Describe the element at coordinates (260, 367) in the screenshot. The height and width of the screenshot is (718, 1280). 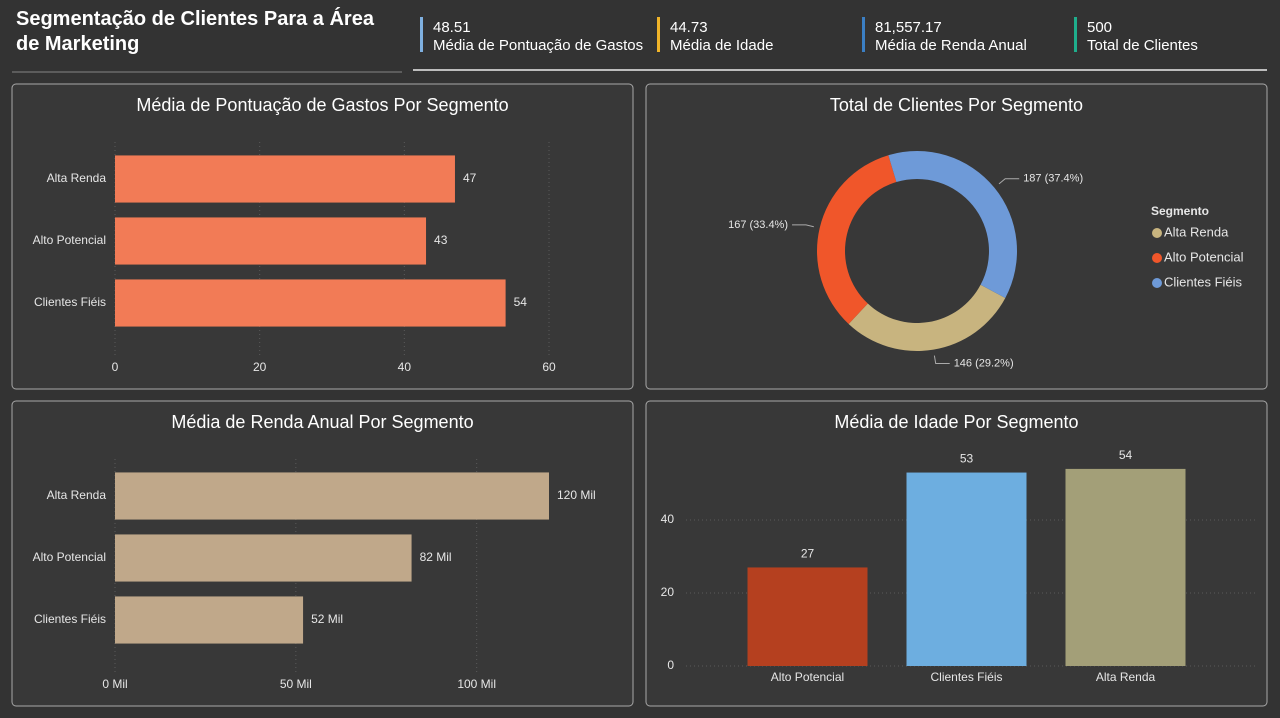
I see `x-tick-label: 20` at that location.